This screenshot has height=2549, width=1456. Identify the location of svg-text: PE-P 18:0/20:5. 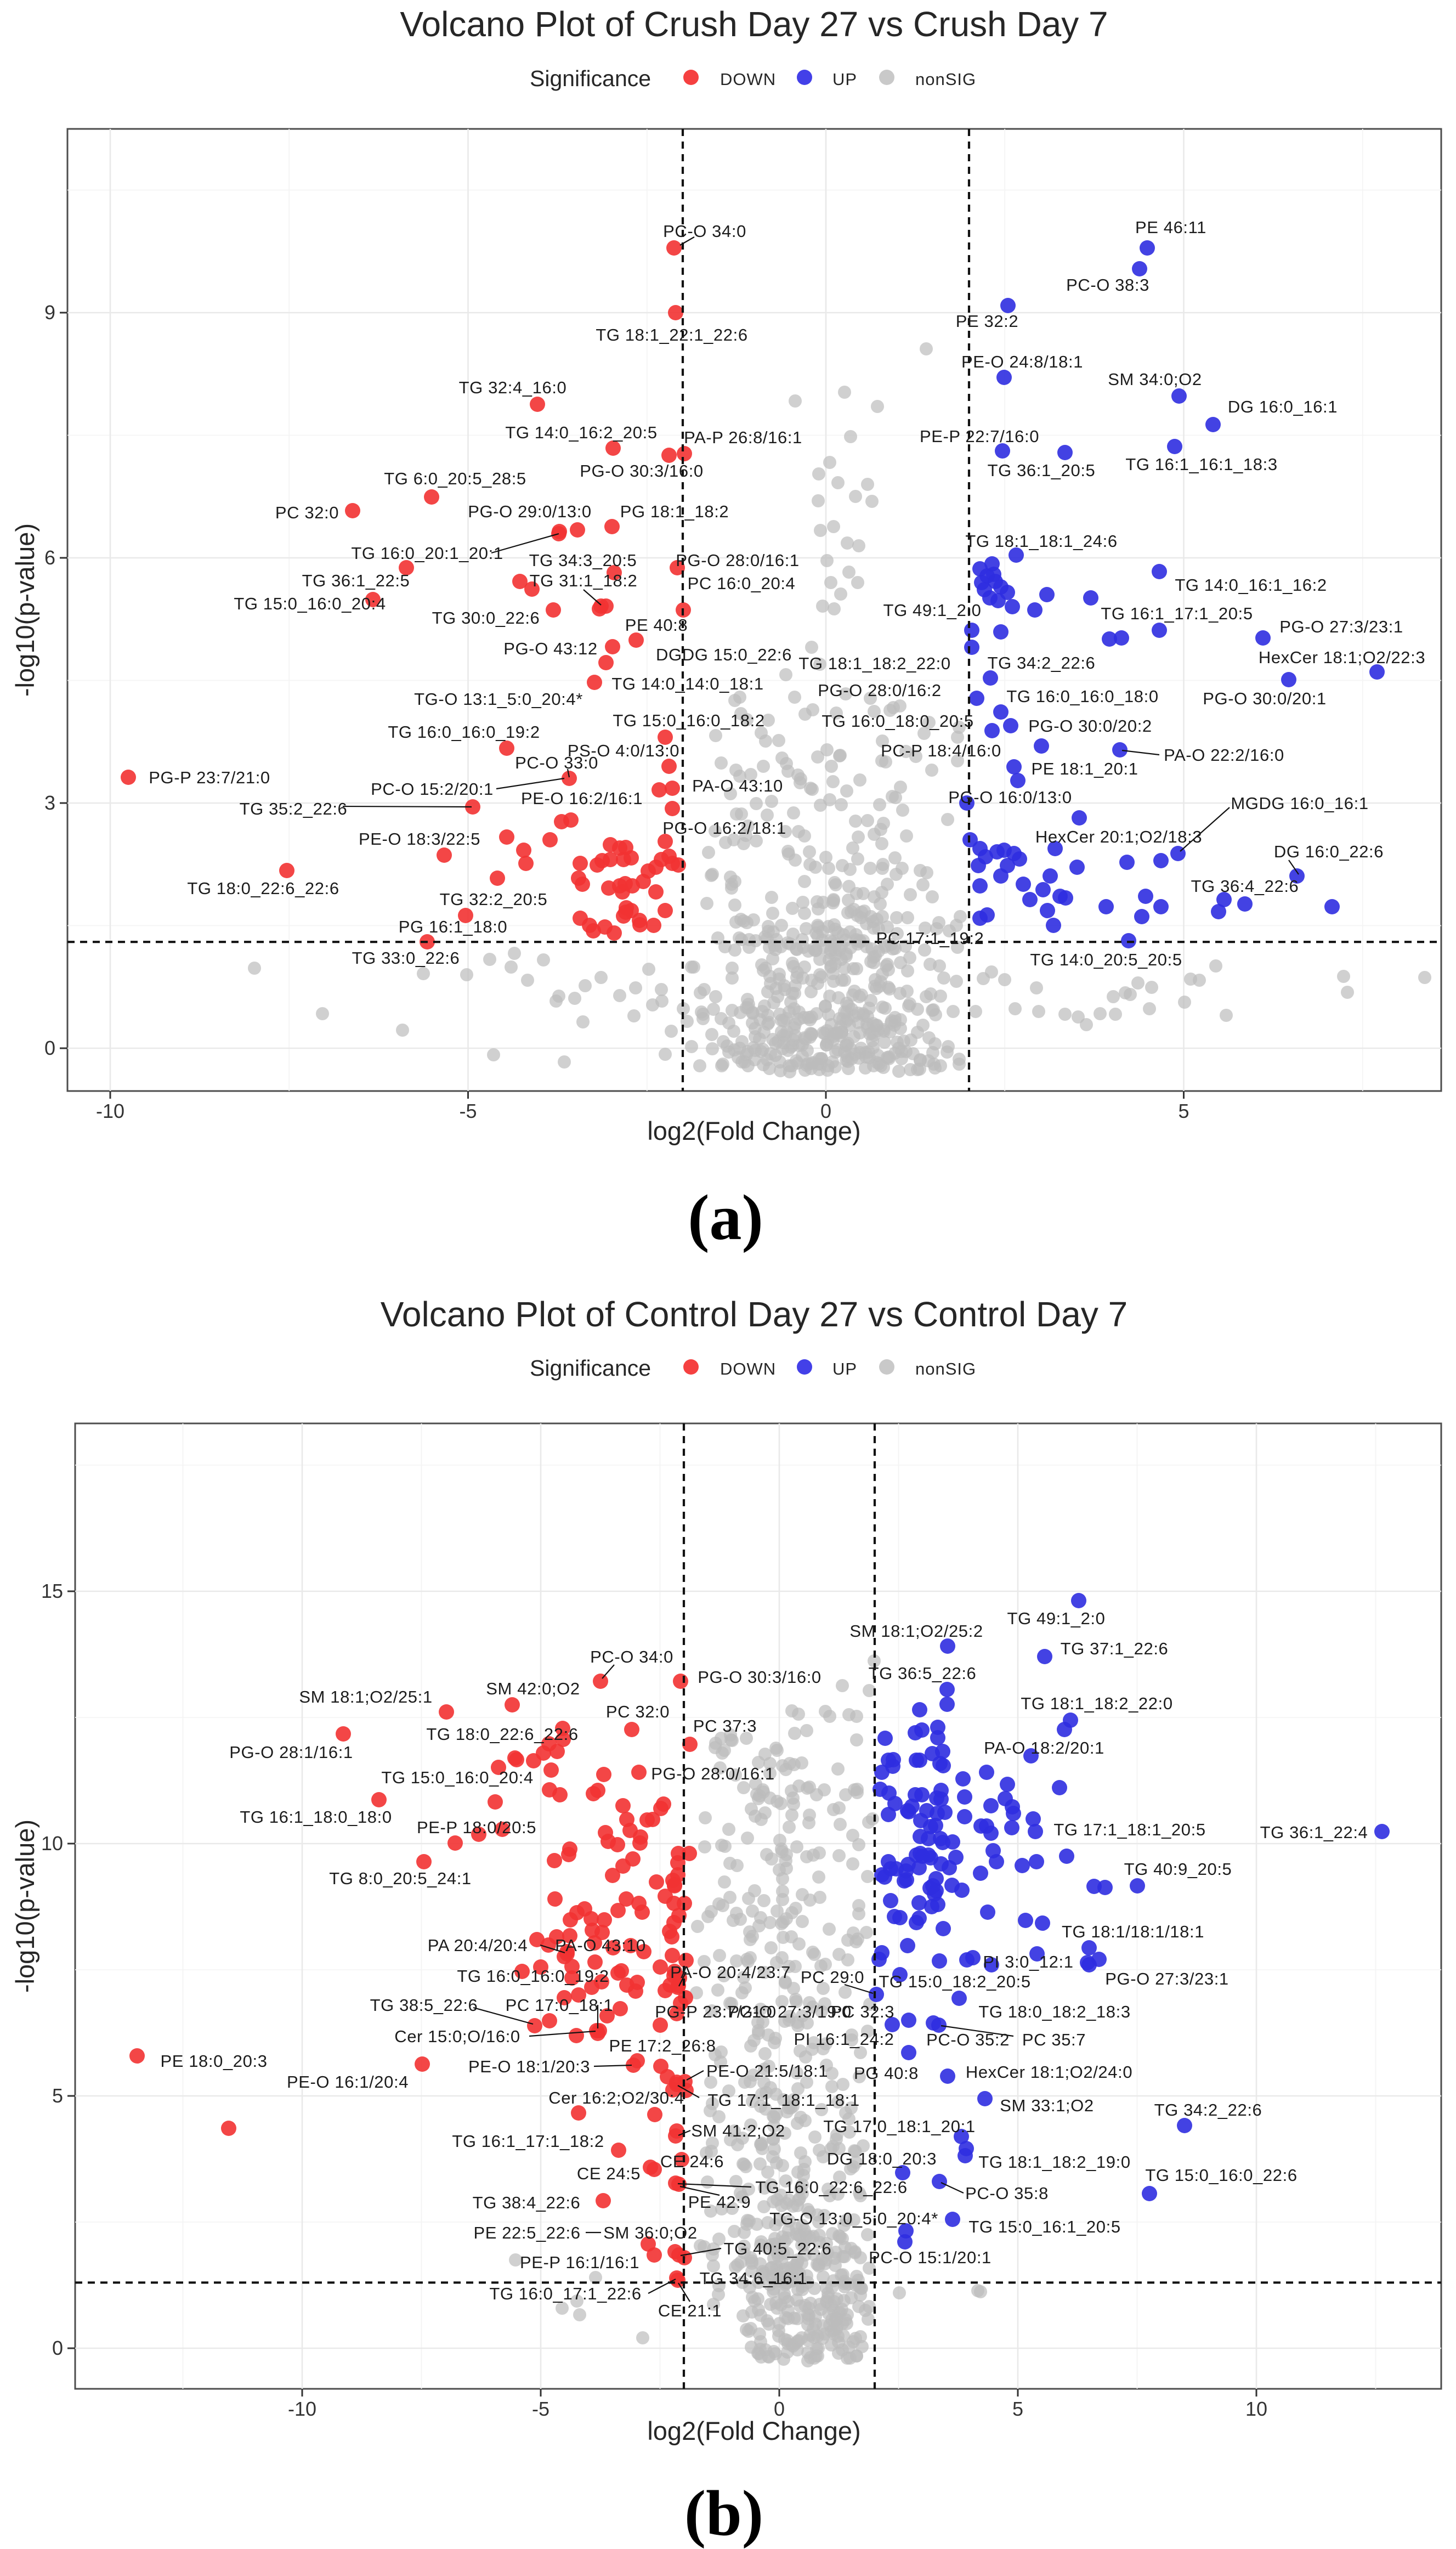
(476, 1827).